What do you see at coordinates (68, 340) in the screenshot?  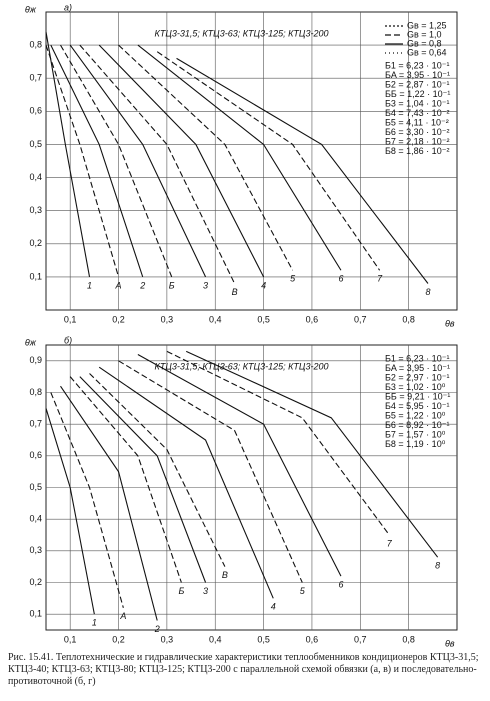 I see `panel-label: б)` at bounding box center [68, 340].